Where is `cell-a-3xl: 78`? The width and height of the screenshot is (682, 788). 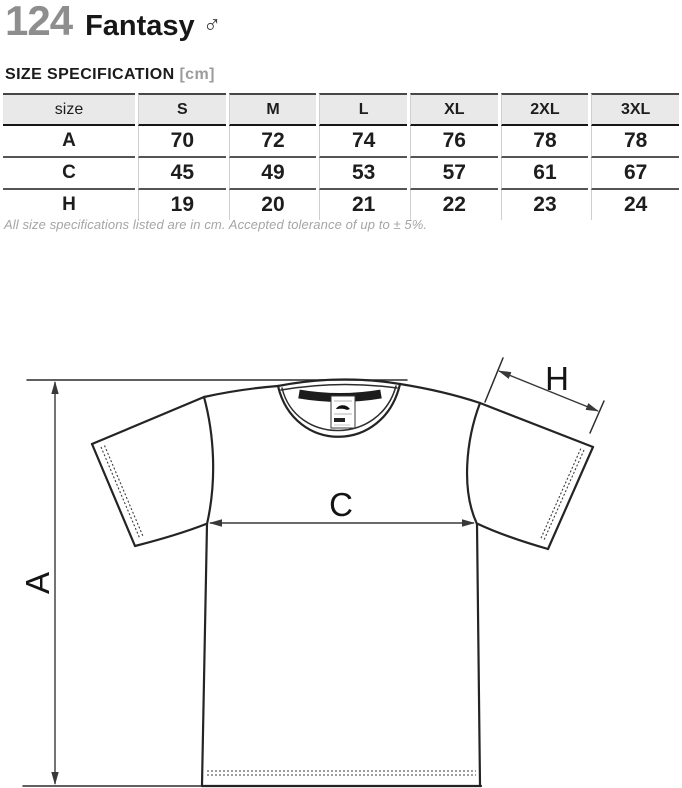 cell-a-3xl: 78 is located at coordinates (635, 142).